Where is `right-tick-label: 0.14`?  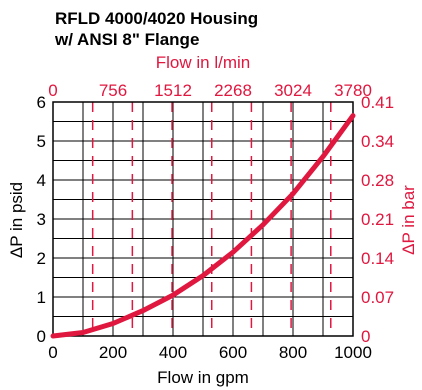
right-tick-label: 0.14 is located at coordinates (377, 258).